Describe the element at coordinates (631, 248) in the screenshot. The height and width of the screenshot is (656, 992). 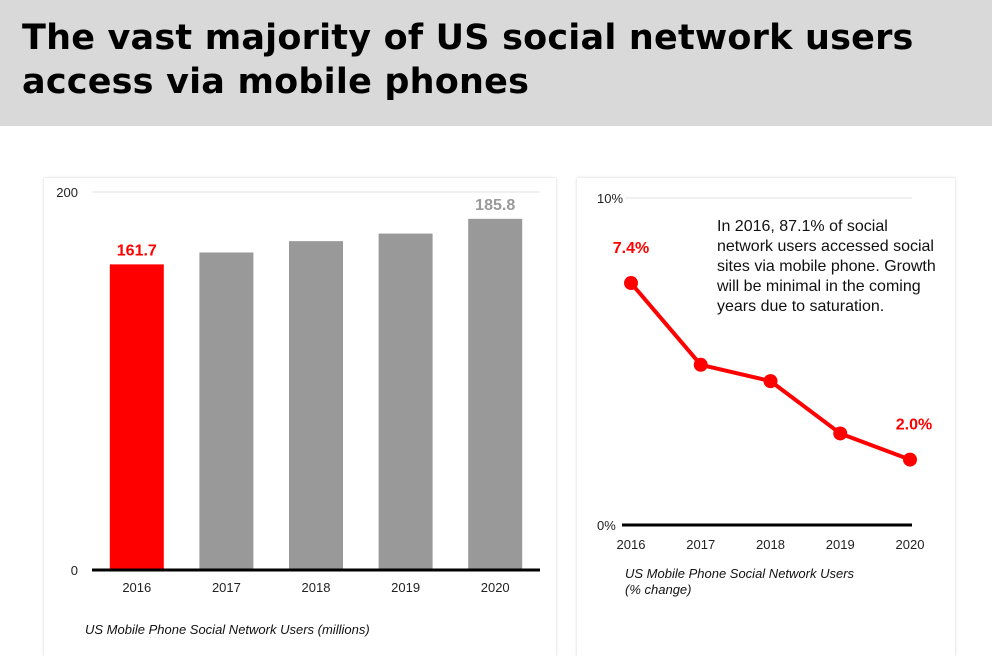
I see `data-label: 7.4%` at that location.